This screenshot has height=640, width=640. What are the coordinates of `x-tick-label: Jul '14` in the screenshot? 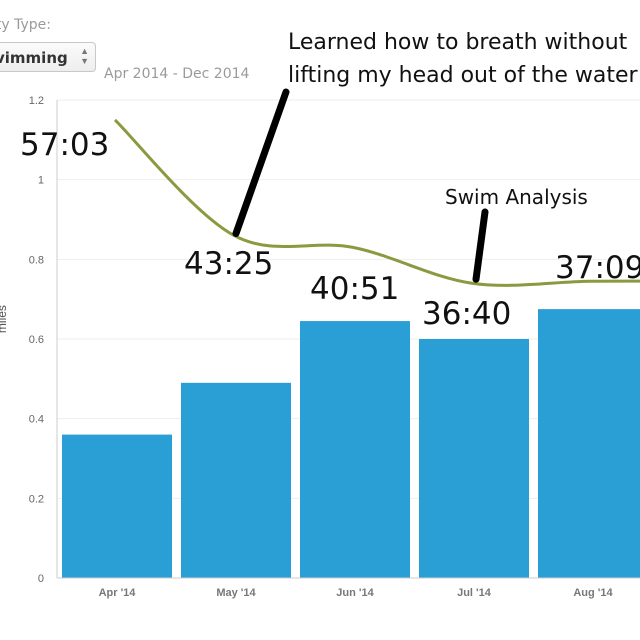 It's located at (474, 593).